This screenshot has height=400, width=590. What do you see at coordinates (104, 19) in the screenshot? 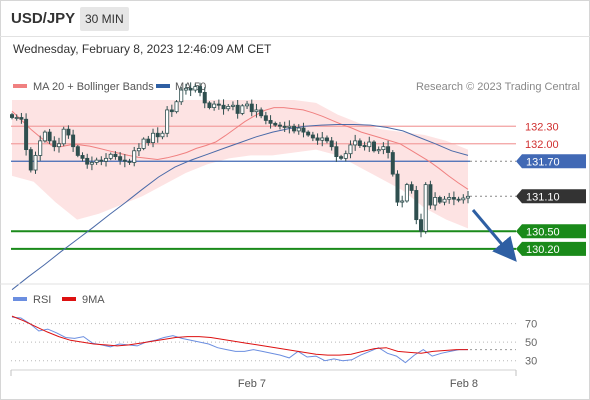
I see `interval-selector: 30 MIN` at bounding box center [104, 19].